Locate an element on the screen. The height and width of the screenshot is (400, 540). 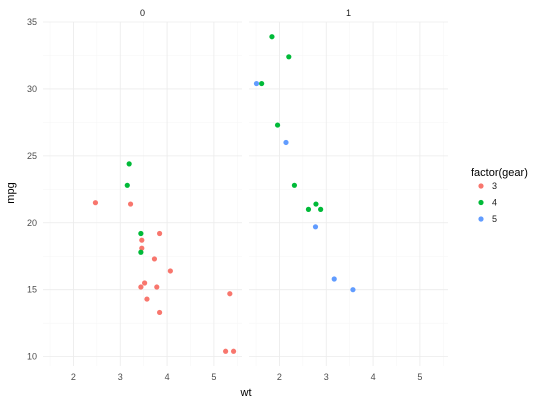
y-tick-label: 15 is located at coordinates (32, 290).